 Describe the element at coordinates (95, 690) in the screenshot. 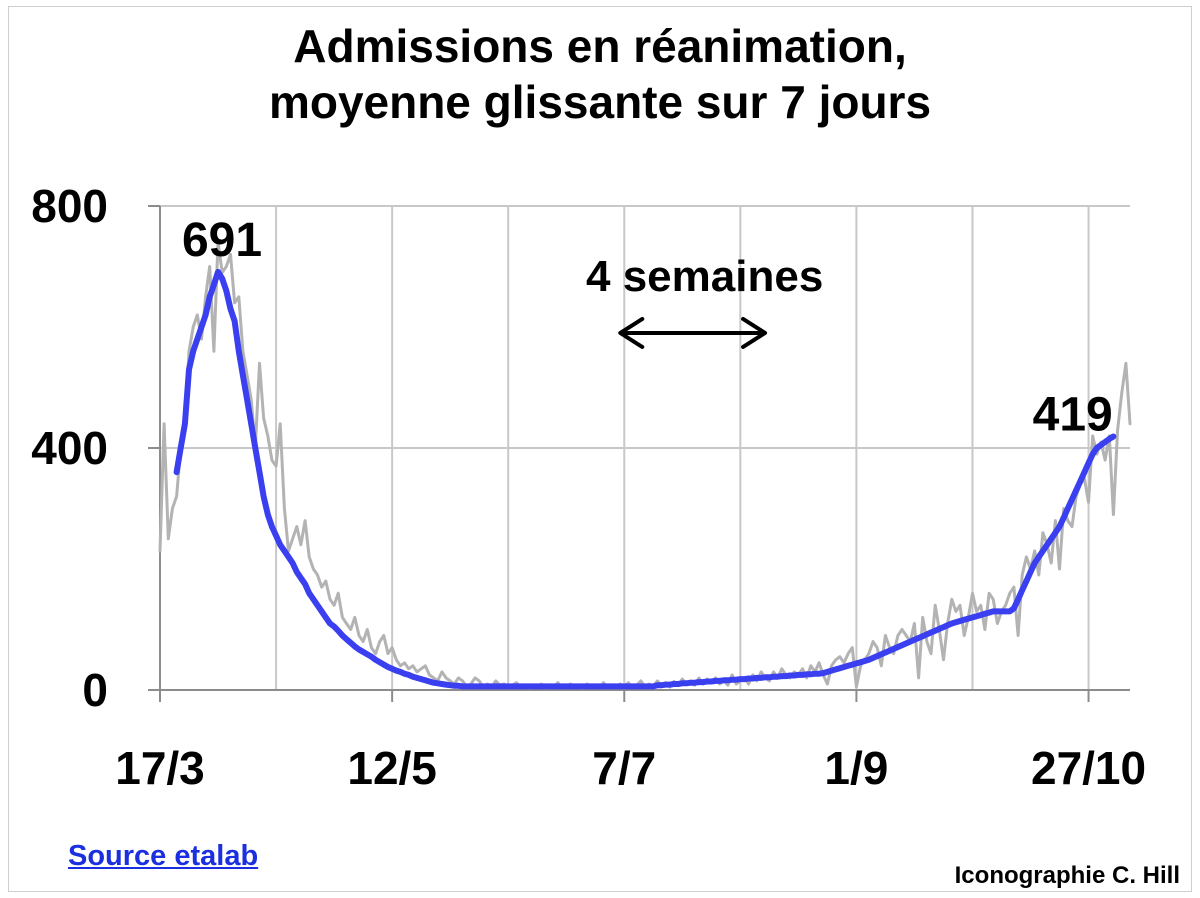

I see `y-tick-label: 0` at that location.